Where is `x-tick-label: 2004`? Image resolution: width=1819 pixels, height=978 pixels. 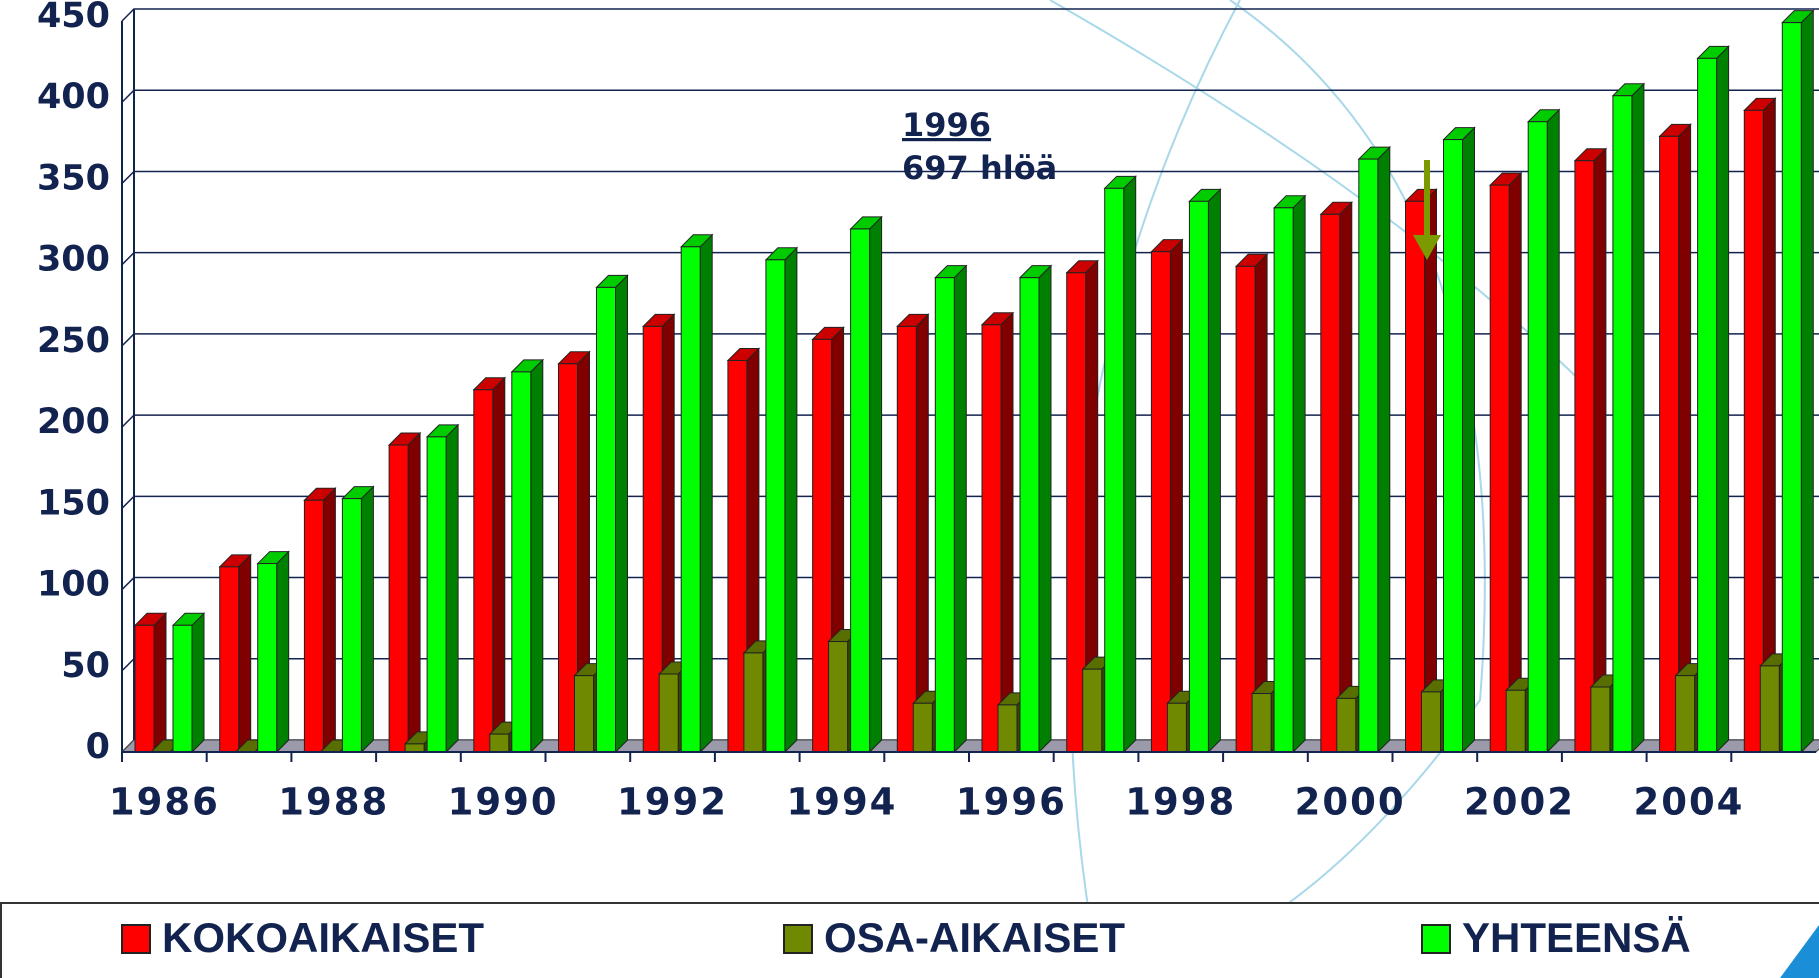
x-tick-label: 2004 is located at coordinates (1688, 802).